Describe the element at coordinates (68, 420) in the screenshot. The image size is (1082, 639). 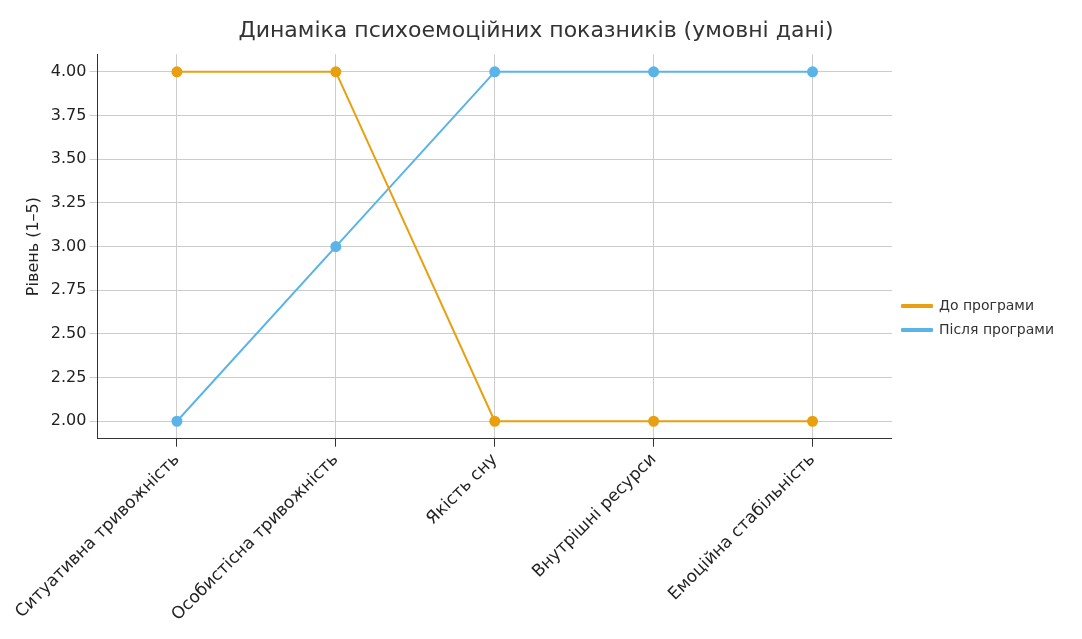
I see `y-tick-label: 2.00` at that location.